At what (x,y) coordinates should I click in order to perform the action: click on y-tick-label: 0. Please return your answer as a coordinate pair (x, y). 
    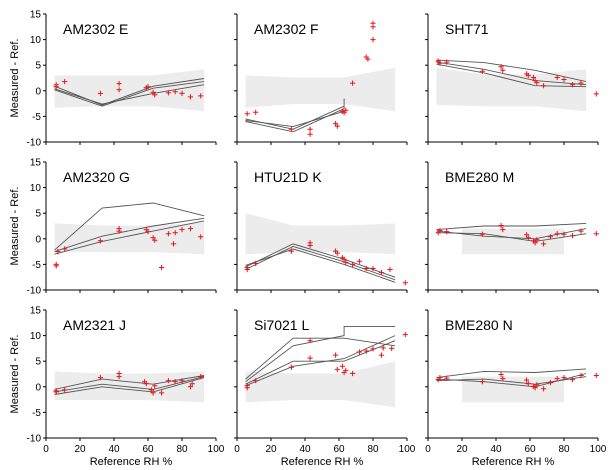
    Looking at the image, I should click on (38, 91).